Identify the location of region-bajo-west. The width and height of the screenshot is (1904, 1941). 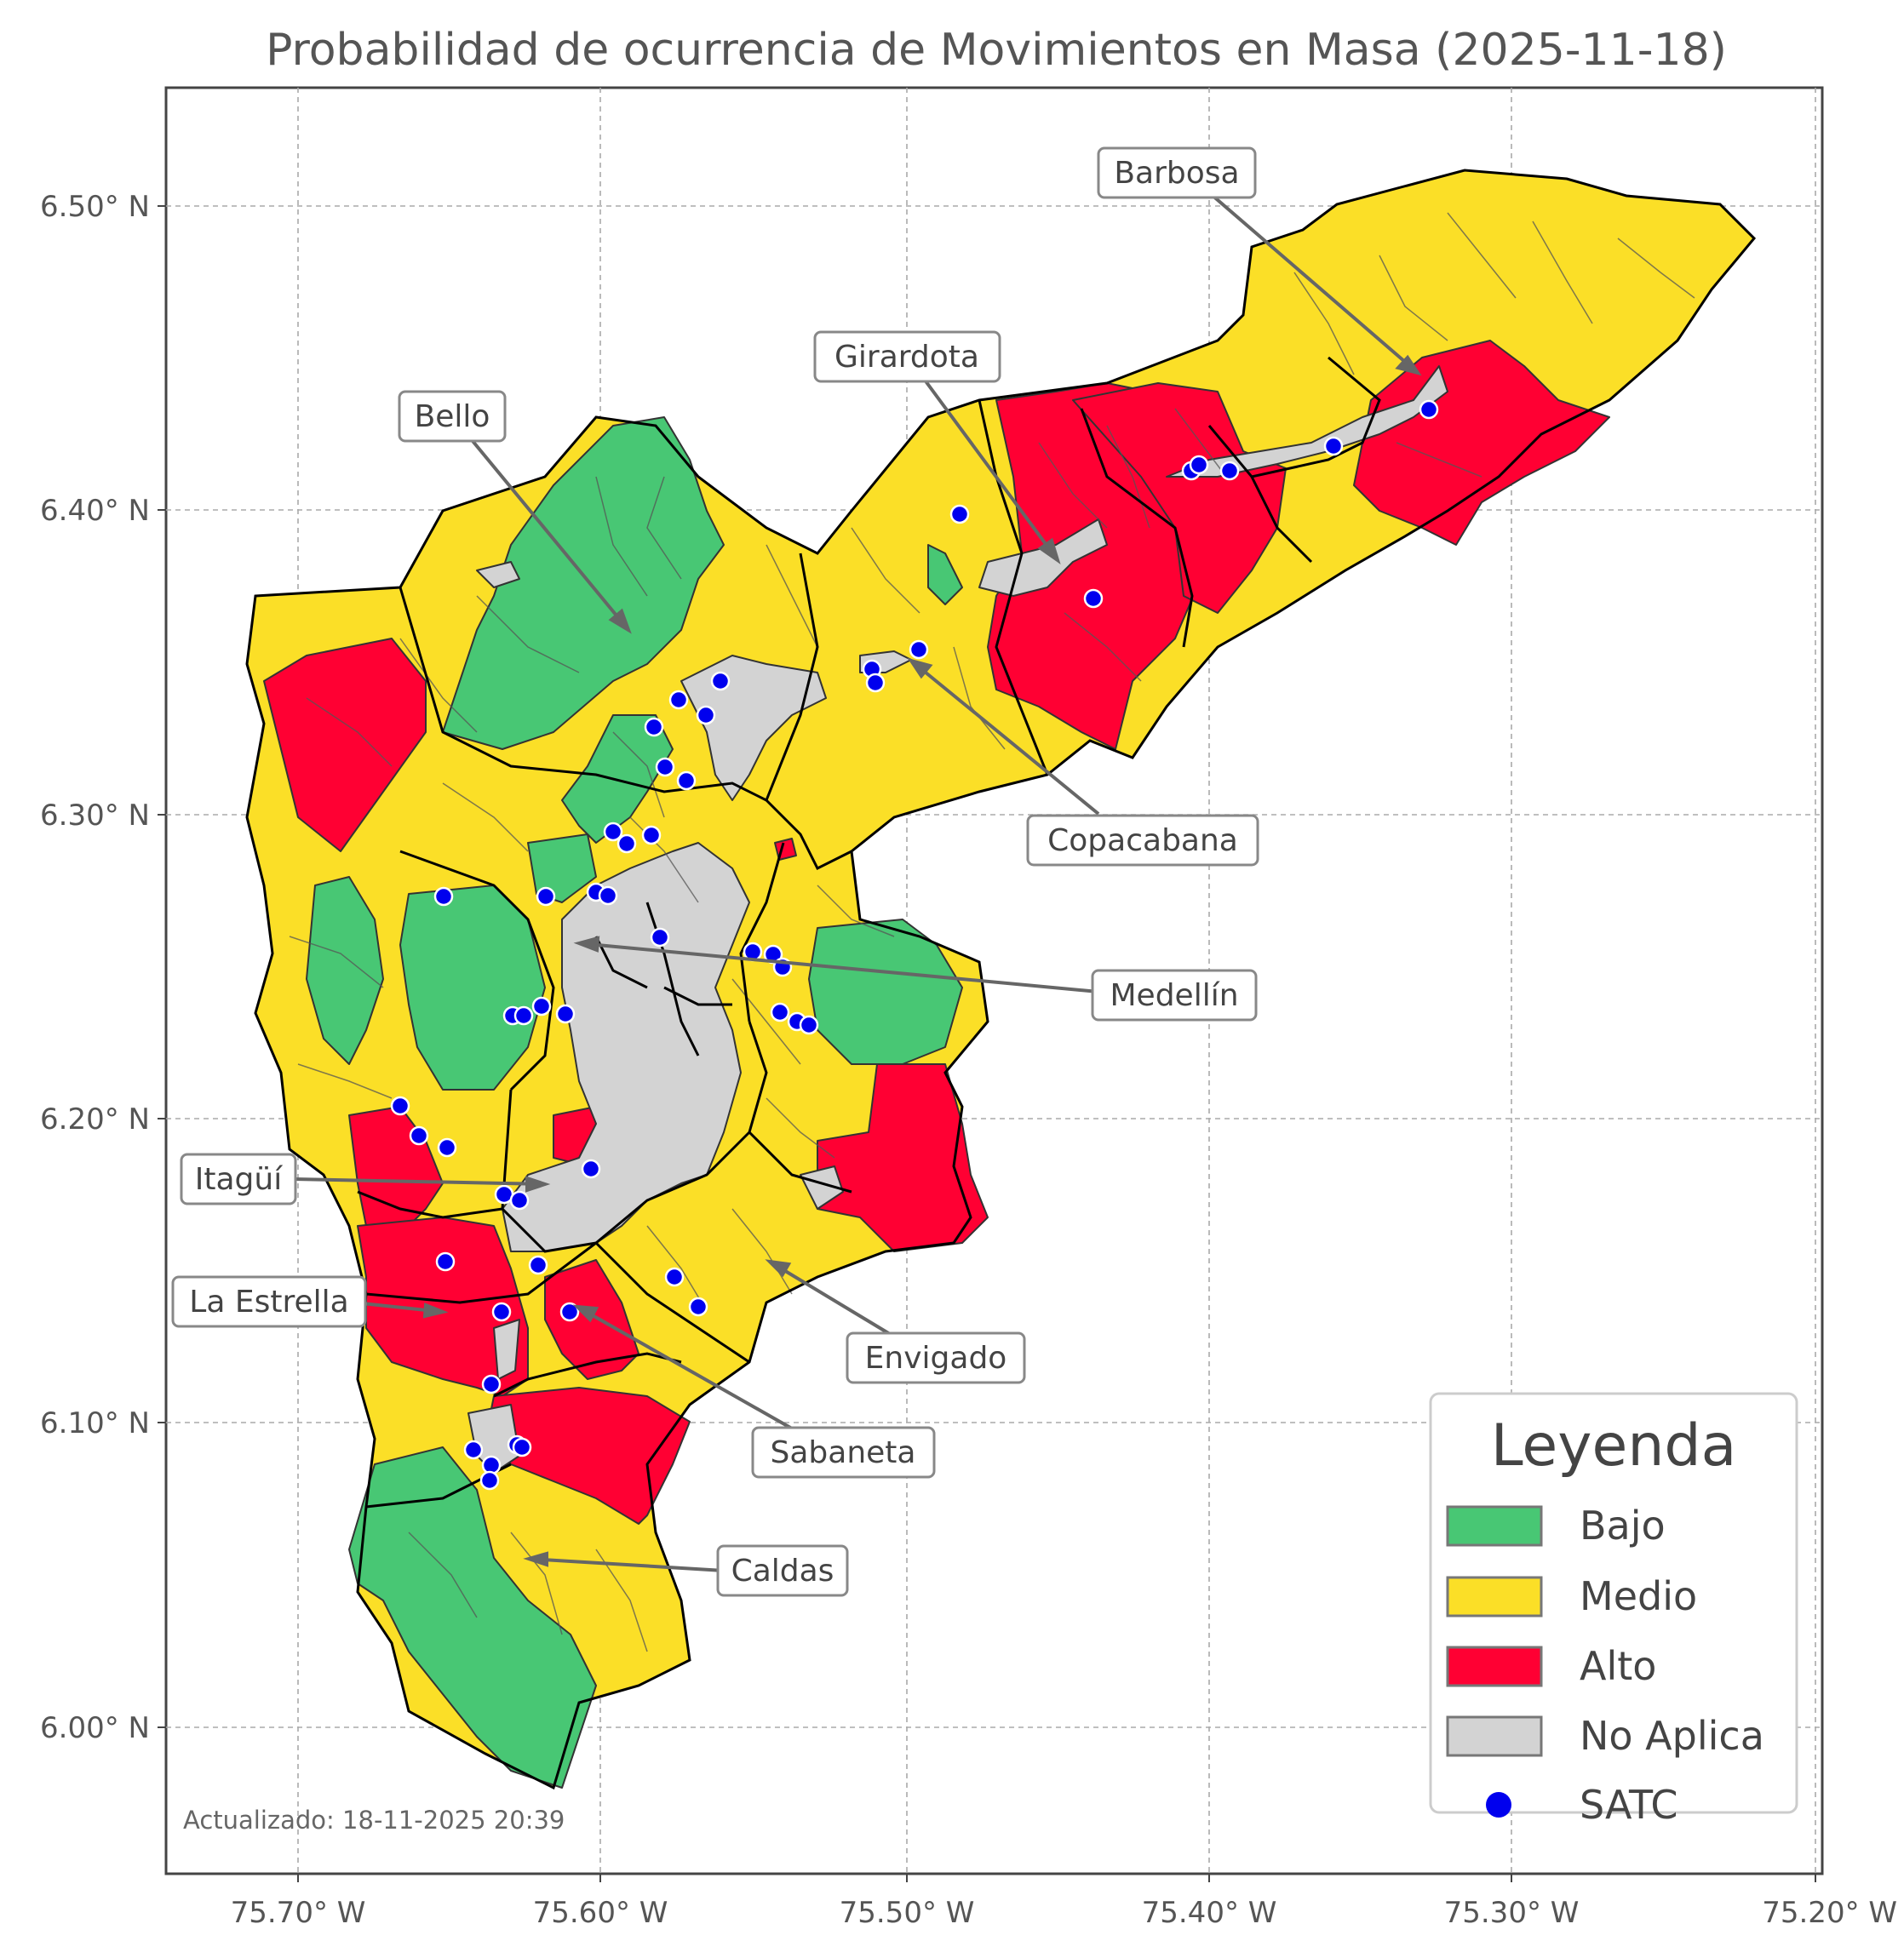
(345, 970).